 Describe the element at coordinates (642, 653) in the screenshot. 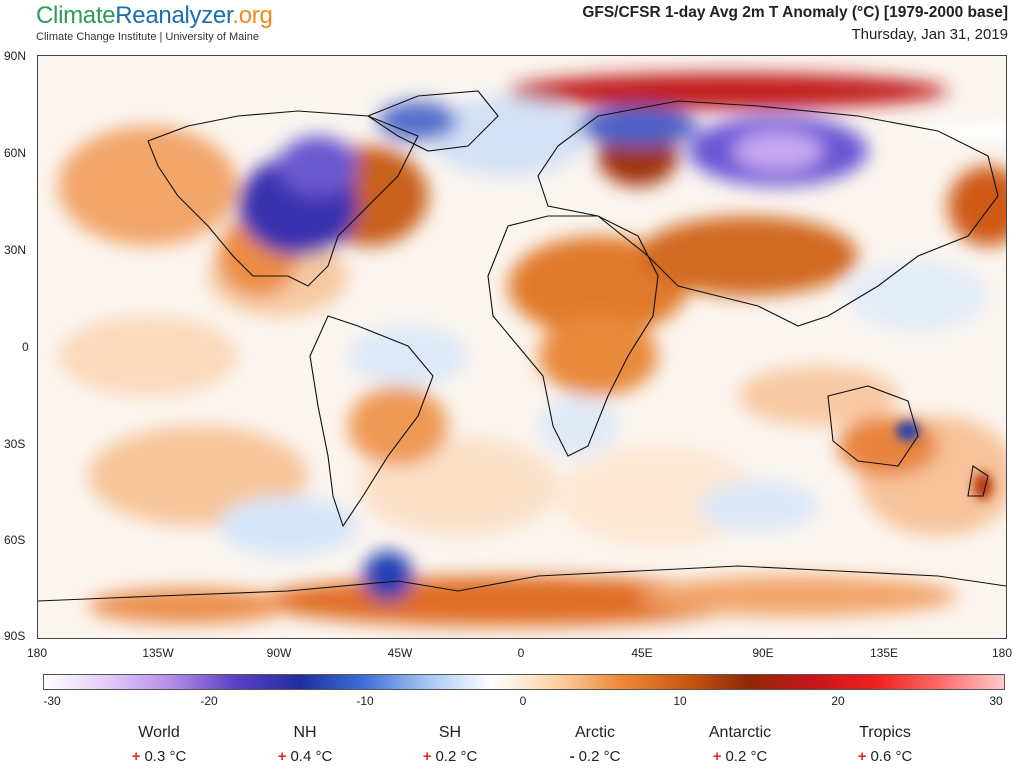

I see `lon-label-45e: 45E` at that location.